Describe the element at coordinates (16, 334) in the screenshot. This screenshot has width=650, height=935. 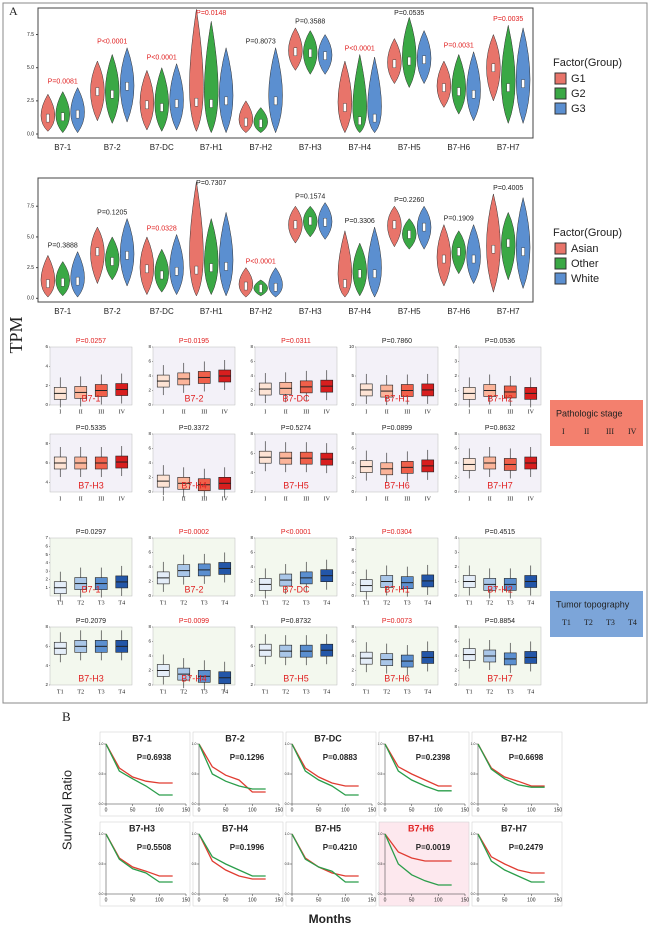
I see `y-axis-label: TPM` at that location.